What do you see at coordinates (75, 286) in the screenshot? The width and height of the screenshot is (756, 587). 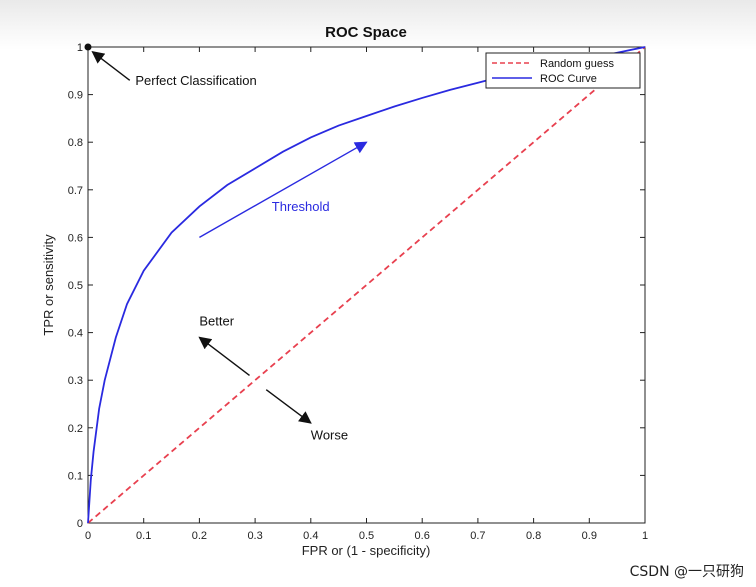 I see `y-tick-label: 0.5` at bounding box center [75, 286].